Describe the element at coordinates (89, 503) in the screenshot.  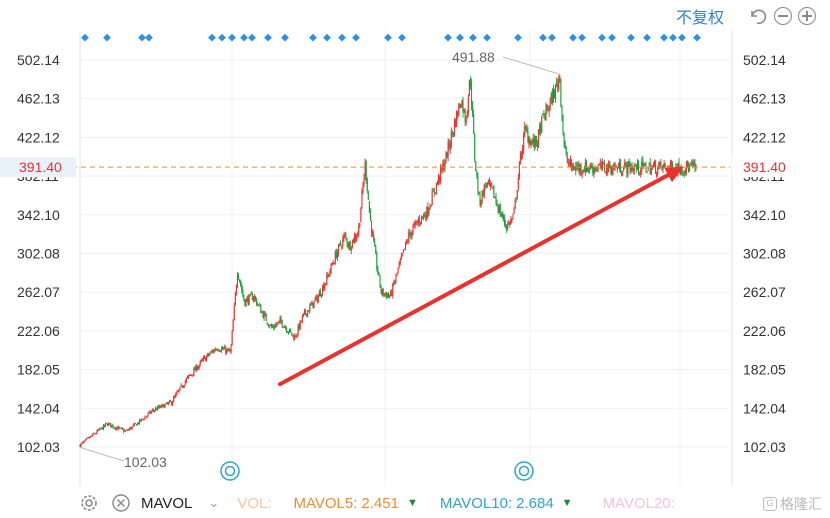
I see `settings-icon` at that location.